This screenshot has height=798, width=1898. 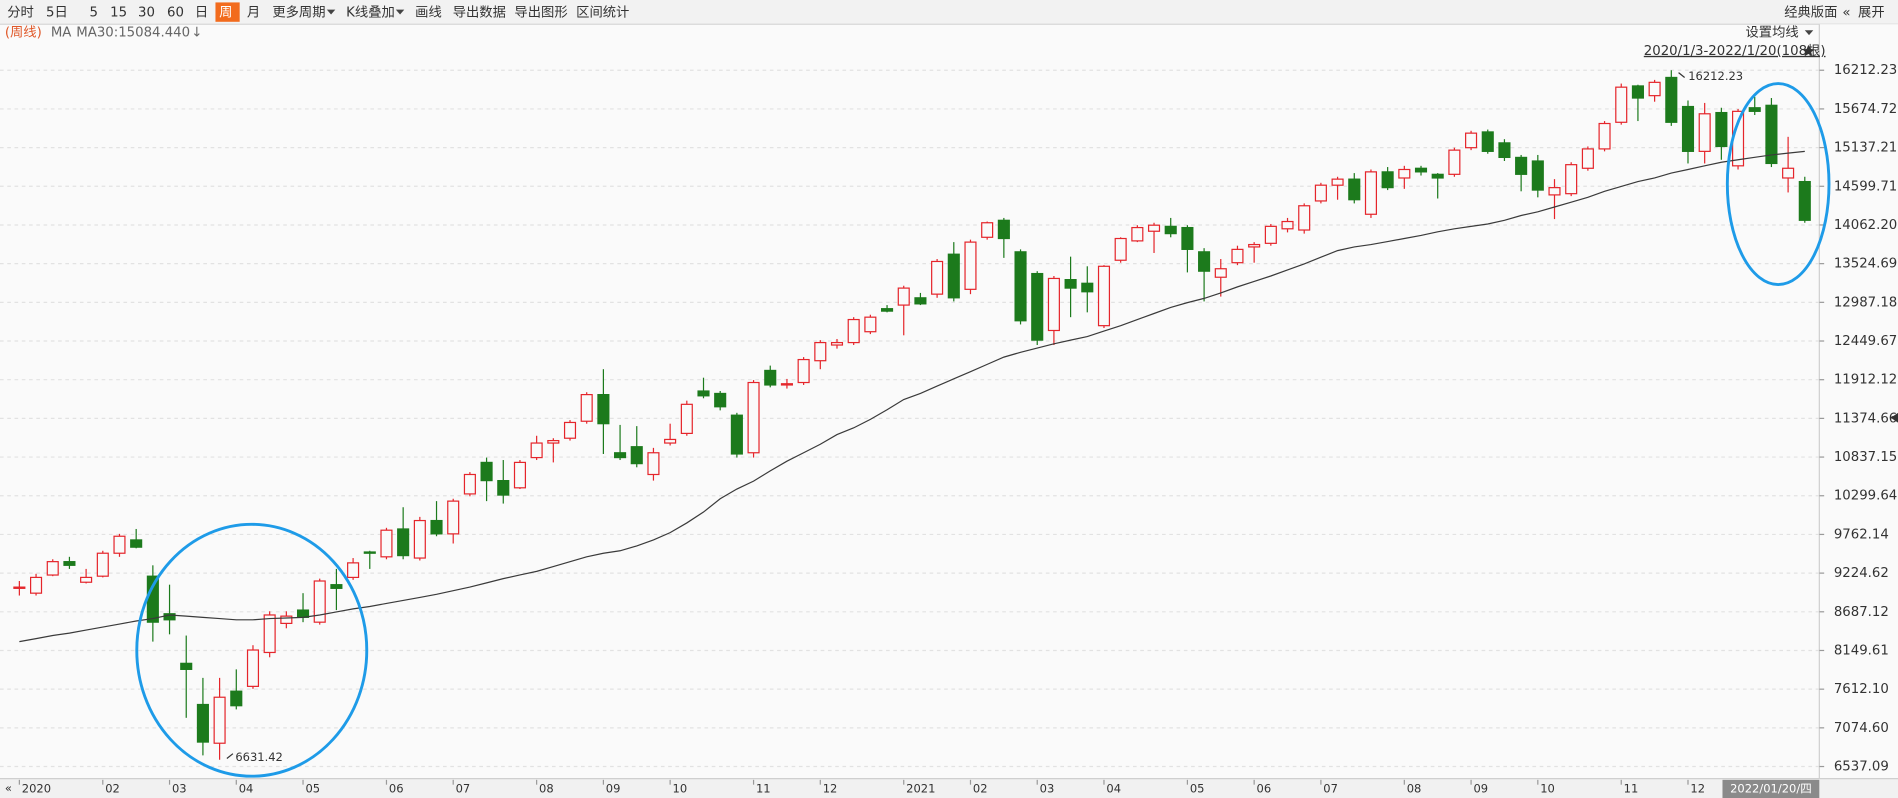 I want to click on time-axis-area, so click(x=949, y=788).